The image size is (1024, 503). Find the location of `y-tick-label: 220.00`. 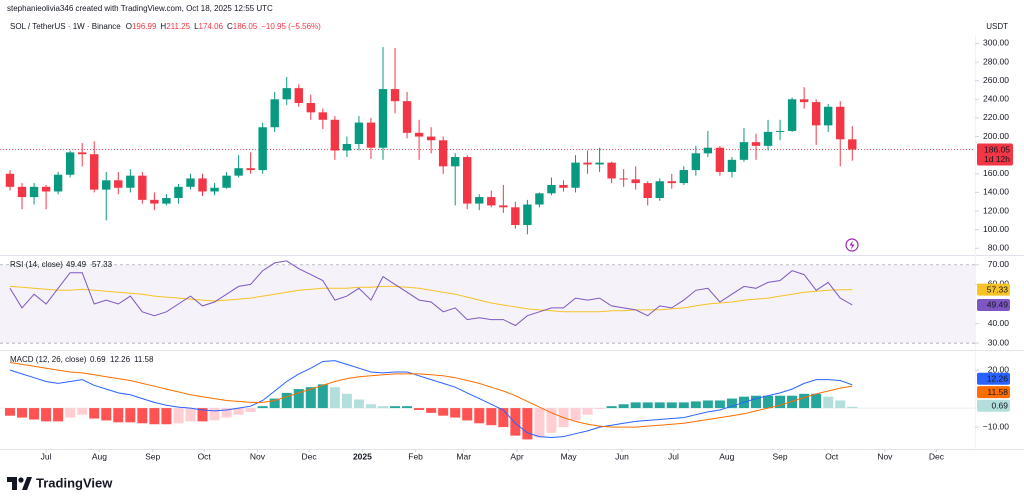

y-tick-label: 220.00 is located at coordinates (996, 117).